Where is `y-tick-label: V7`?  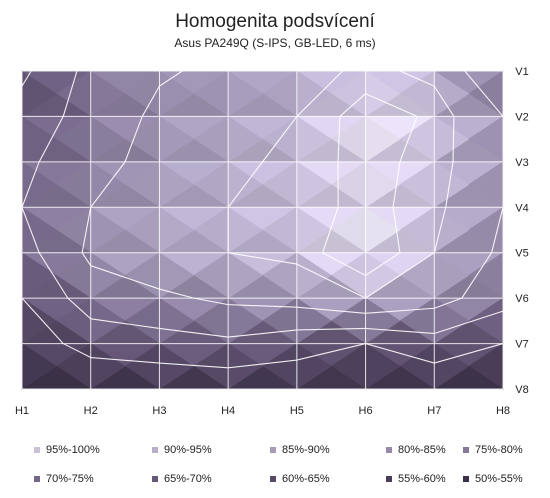
y-tick-label: V7 is located at coordinates (521, 345).